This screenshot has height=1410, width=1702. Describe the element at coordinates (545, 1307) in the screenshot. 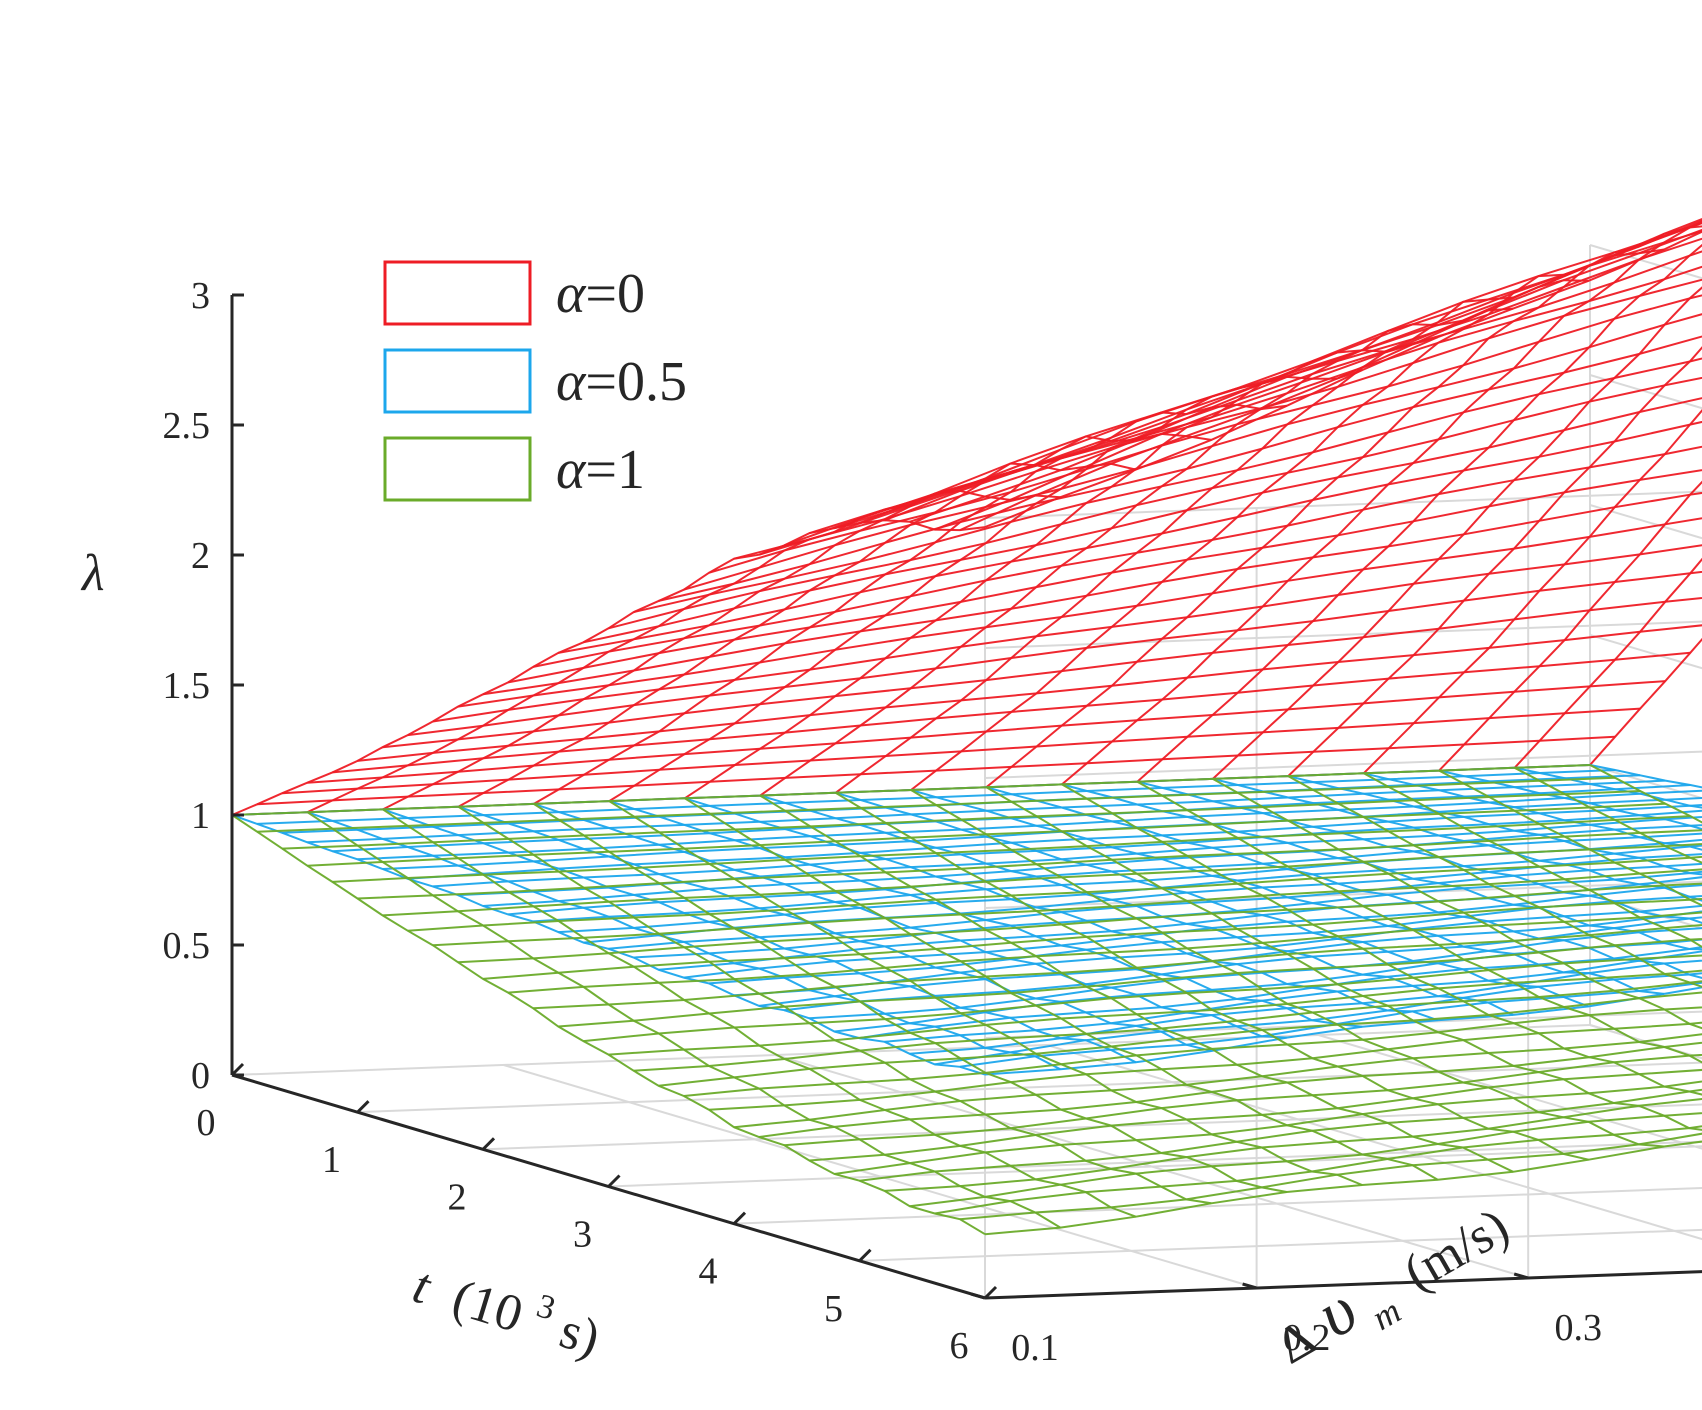

I see `x-axis-unit-sup: 3` at that location.